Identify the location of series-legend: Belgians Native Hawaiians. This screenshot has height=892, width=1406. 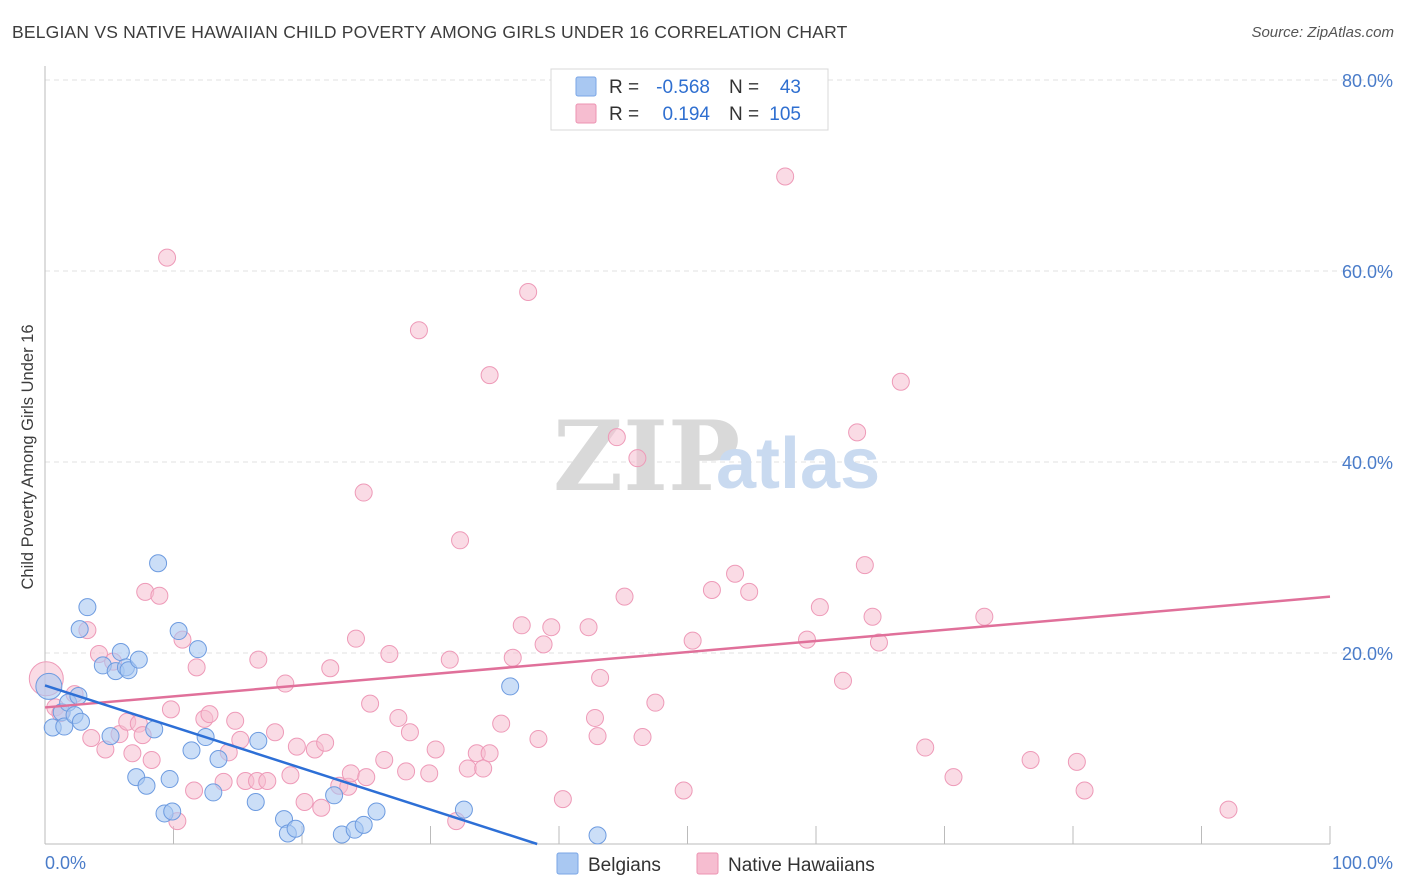
(715, 864).